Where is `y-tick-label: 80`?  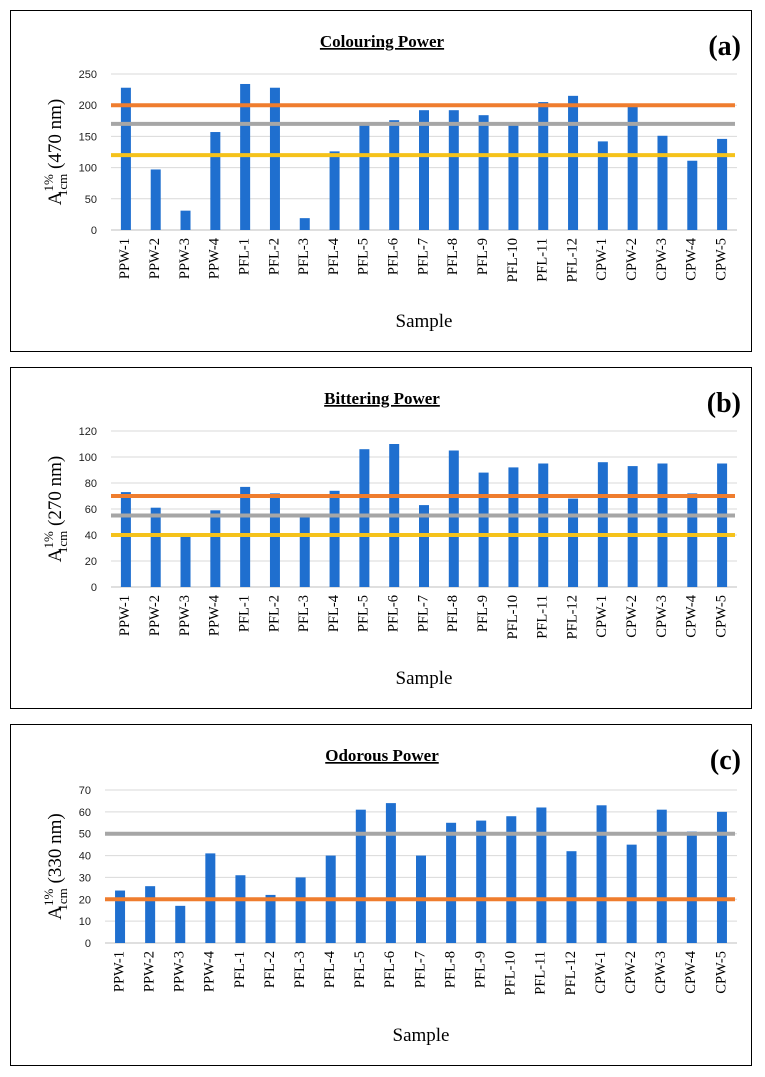
y-tick-label: 80 is located at coordinates (91, 484).